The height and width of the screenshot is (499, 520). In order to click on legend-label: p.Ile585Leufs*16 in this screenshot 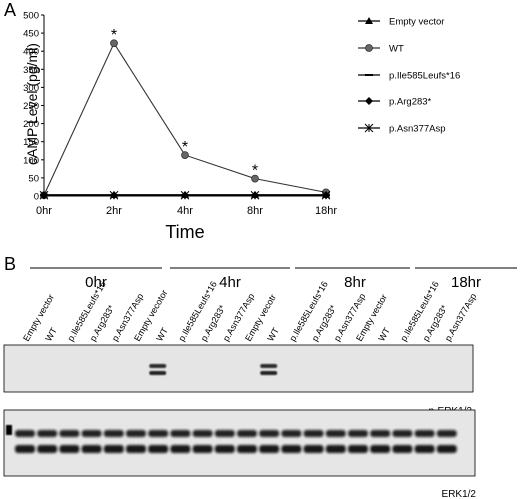, I will do `click(424, 76)`.